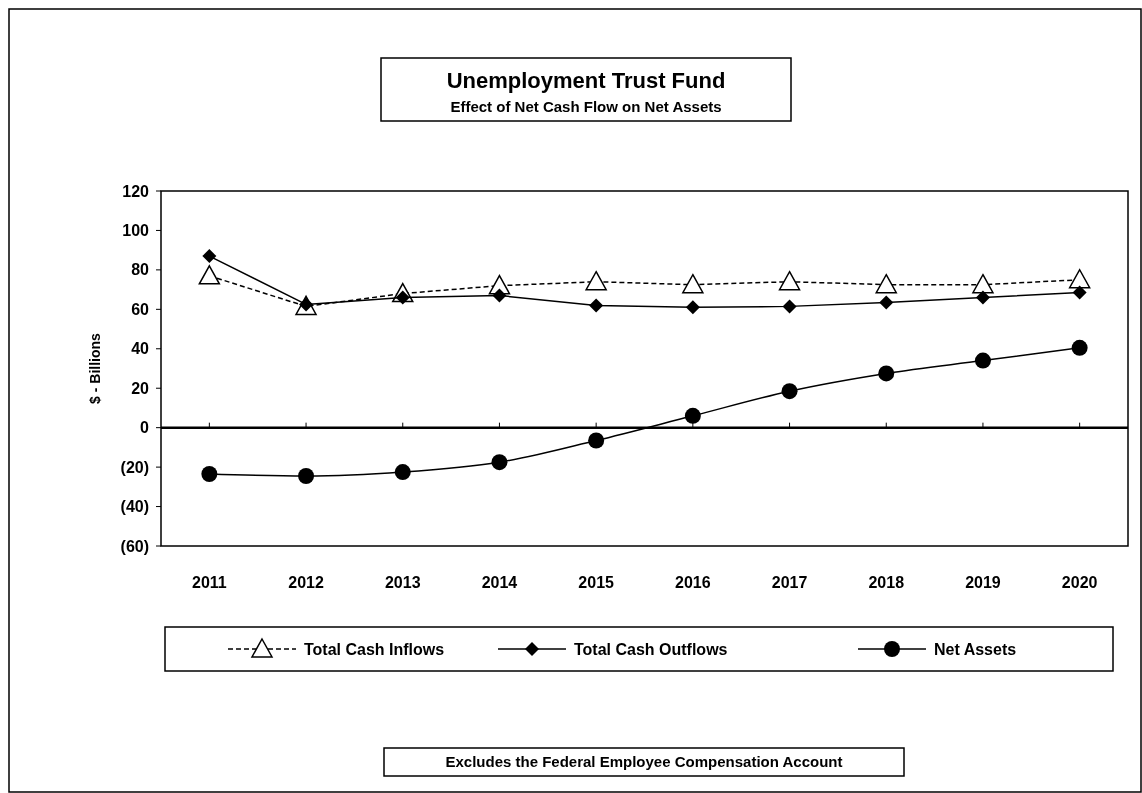 The width and height of the screenshot is (1142, 793). Describe the element at coordinates (975, 649) in the screenshot. I see `legend-label: Net Assets` at that location.